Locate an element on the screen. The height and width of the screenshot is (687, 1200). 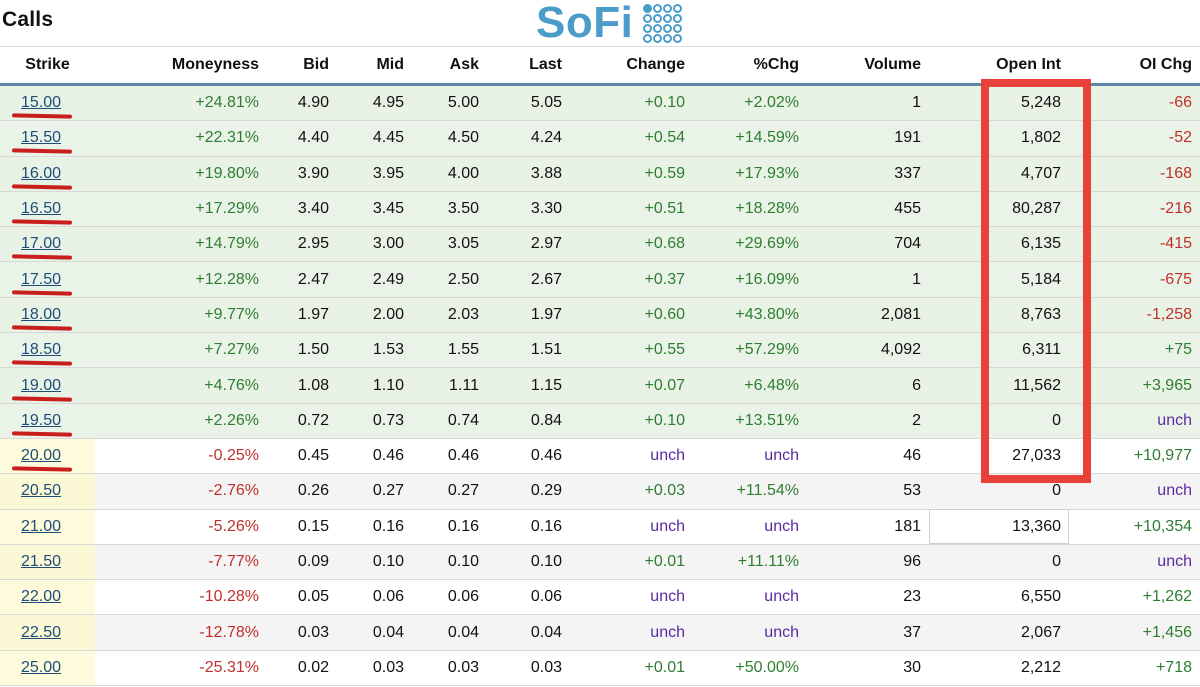
col-header-pct-chg: %Chg is located at coordinates (750, 66).